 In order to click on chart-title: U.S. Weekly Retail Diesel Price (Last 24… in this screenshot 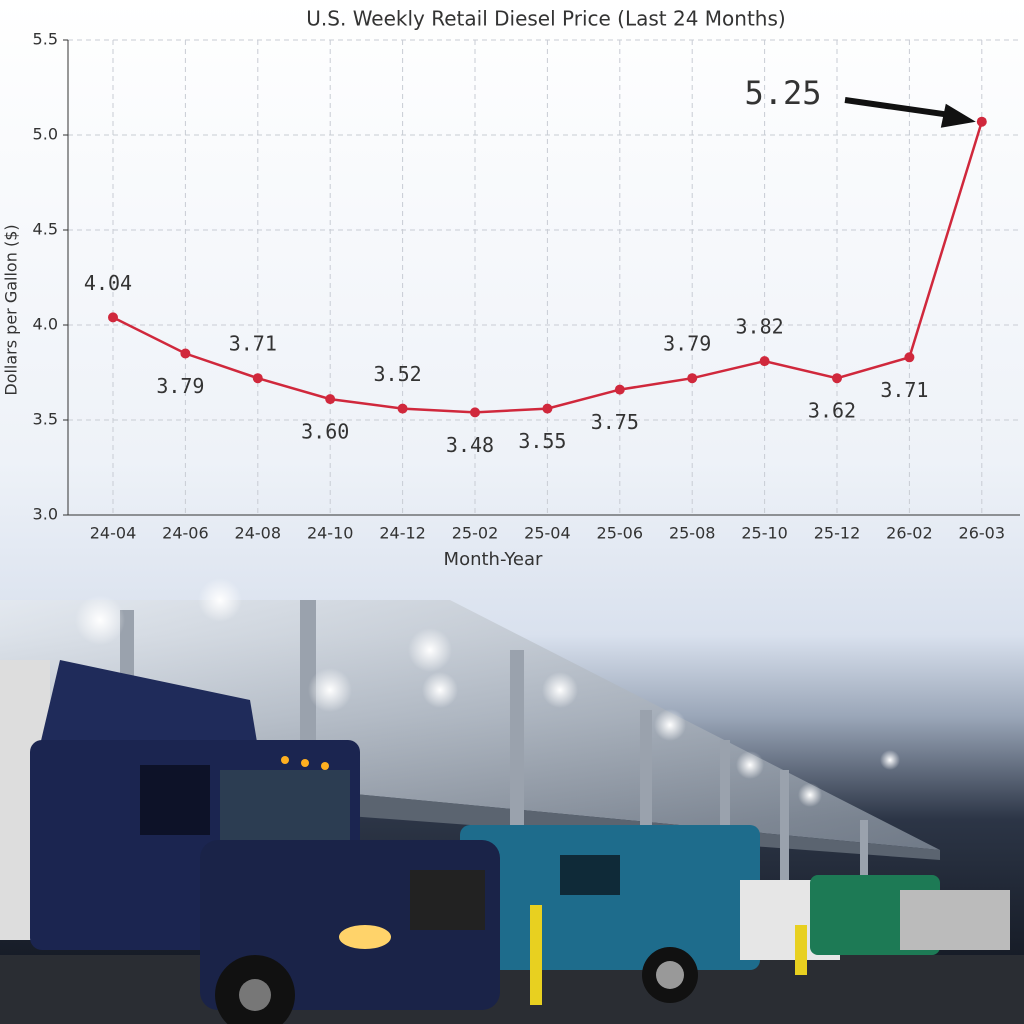, I will do `click(545, 19)`.